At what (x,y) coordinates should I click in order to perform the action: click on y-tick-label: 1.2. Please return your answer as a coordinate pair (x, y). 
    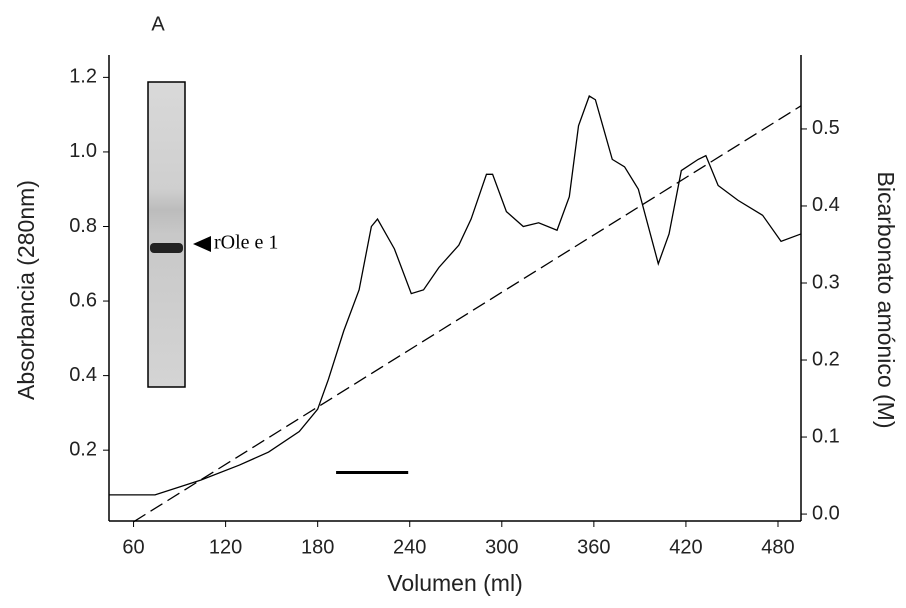
    Looking at the image, I should click on (83, 77).